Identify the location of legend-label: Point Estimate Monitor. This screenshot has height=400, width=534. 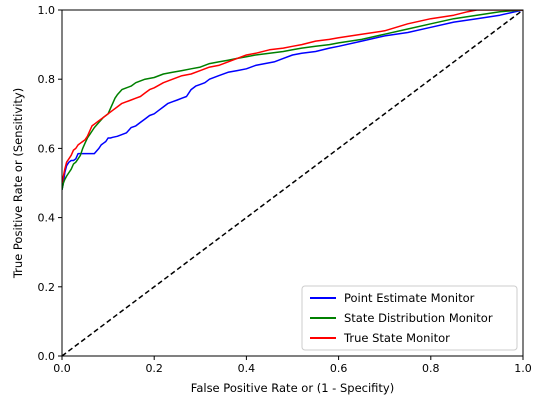
(409, 298).